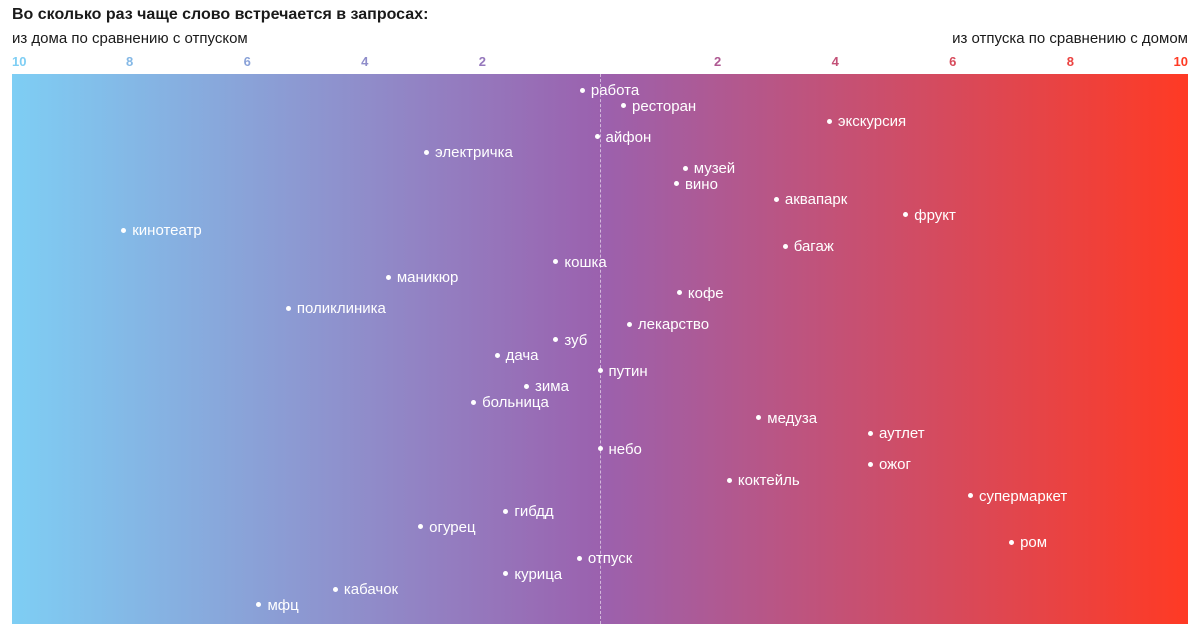  I want to click on word-point: кабачок, so click(365, 590).